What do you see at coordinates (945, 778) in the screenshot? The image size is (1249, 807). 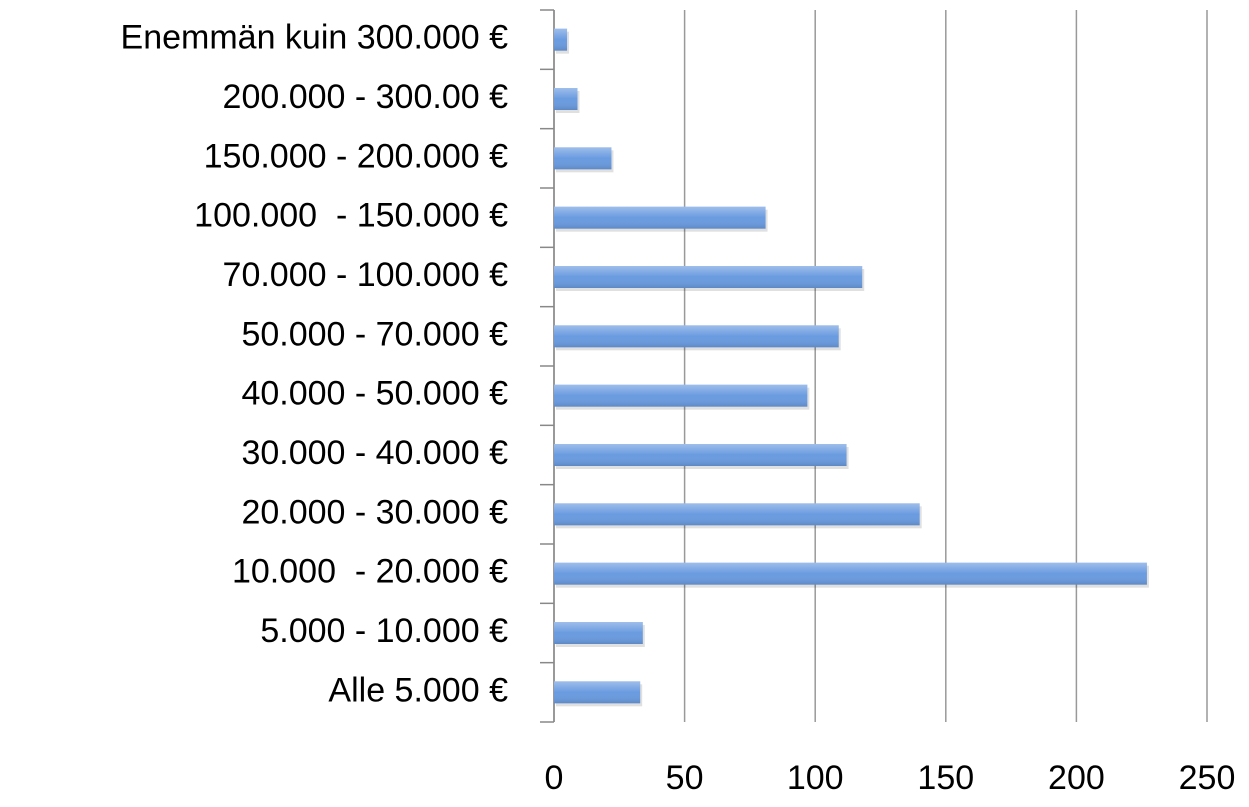 I see `x-tick-label: 150` at bounding box center [945, 778].